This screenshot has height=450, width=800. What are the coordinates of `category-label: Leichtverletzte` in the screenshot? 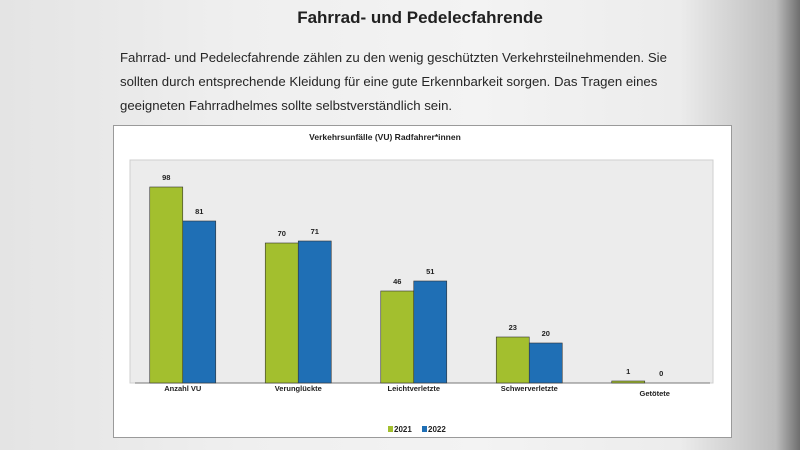 It's located at (413, 388).